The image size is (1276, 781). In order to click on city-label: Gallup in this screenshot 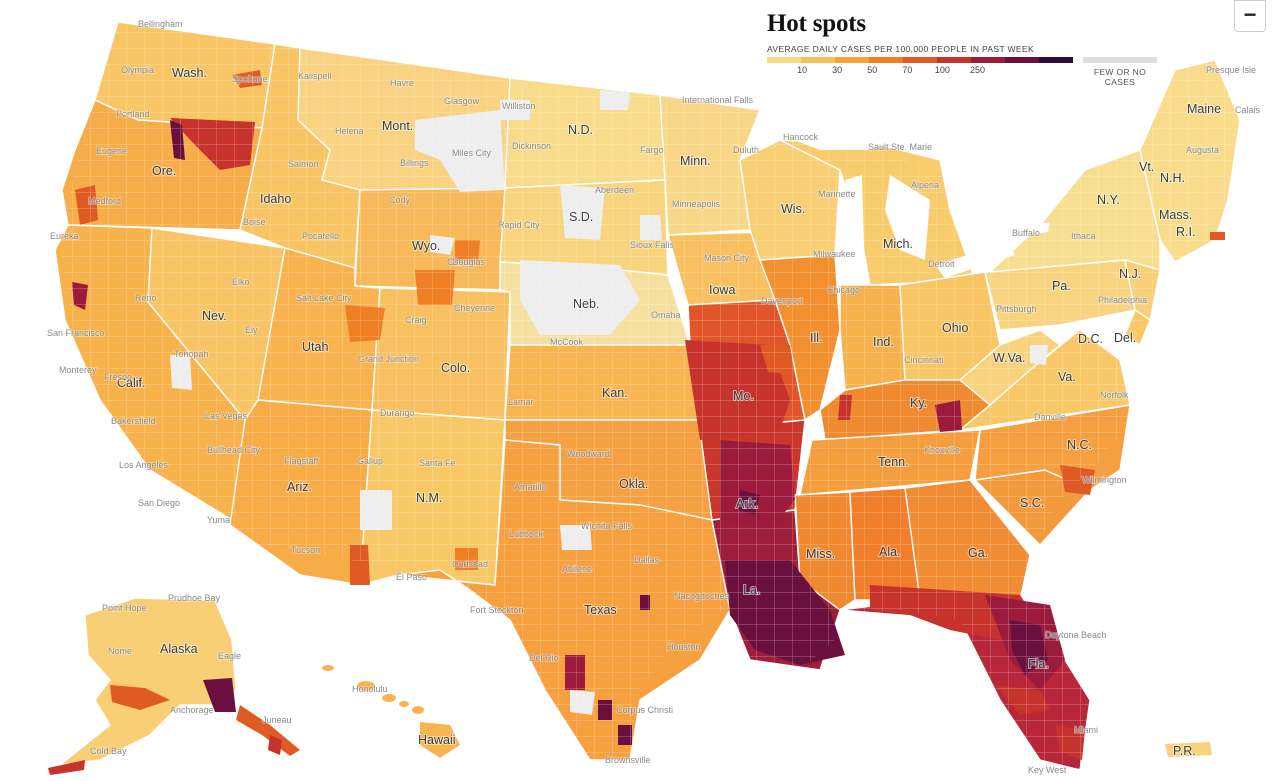, I will do `click(370, 461)`.